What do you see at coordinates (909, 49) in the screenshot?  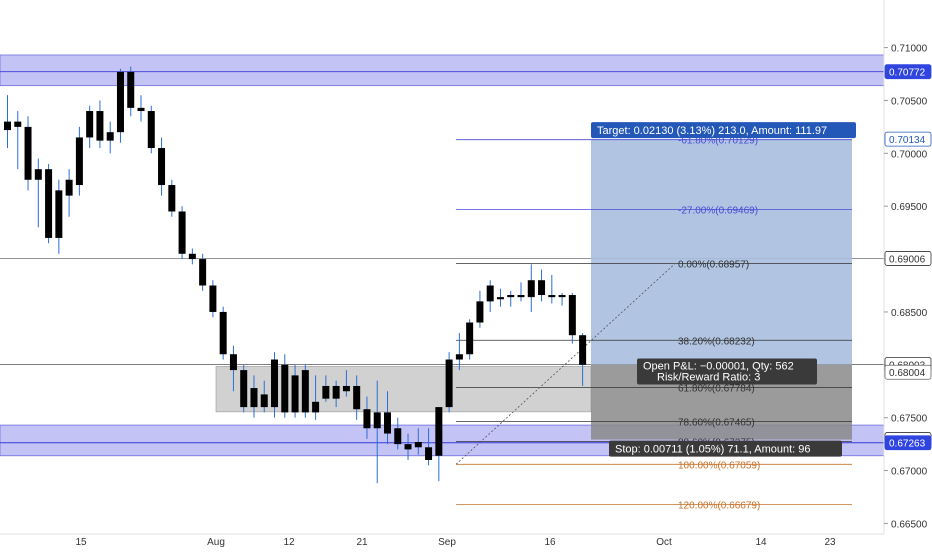 I see `price-tick-label: 0.71000` at bounding box center [909, 49].